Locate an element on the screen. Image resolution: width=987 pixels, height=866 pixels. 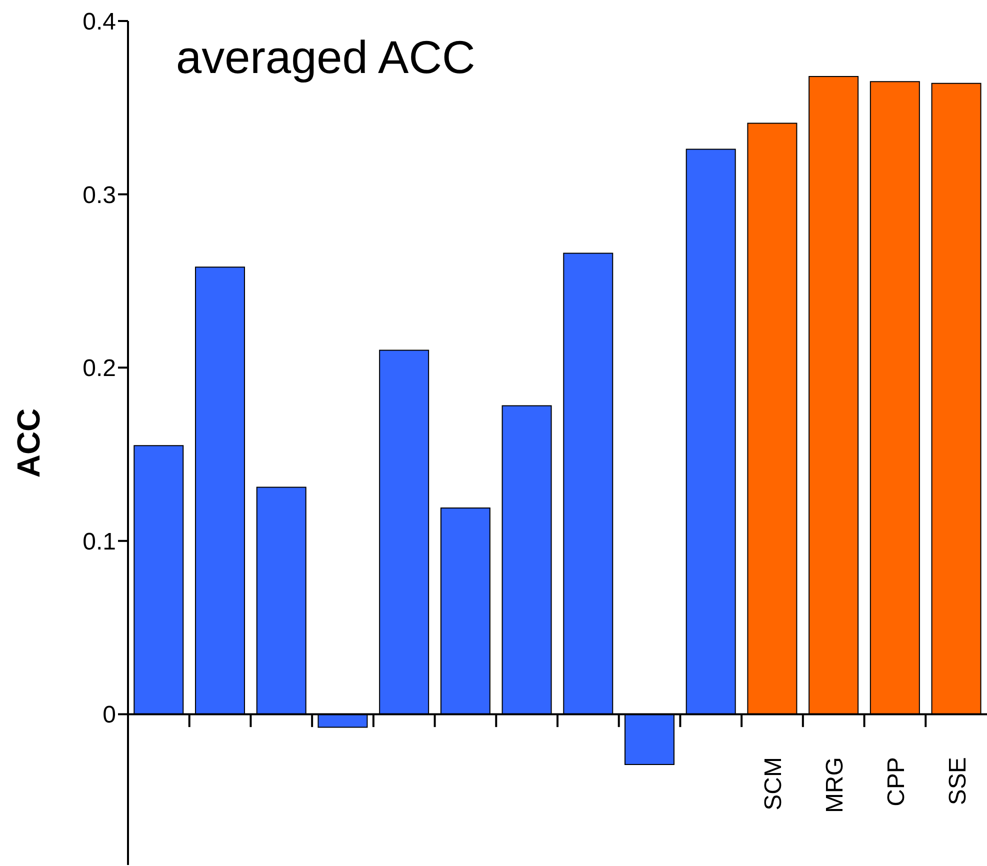
y-tick-label: 0 is located at coordinates (109, 715).